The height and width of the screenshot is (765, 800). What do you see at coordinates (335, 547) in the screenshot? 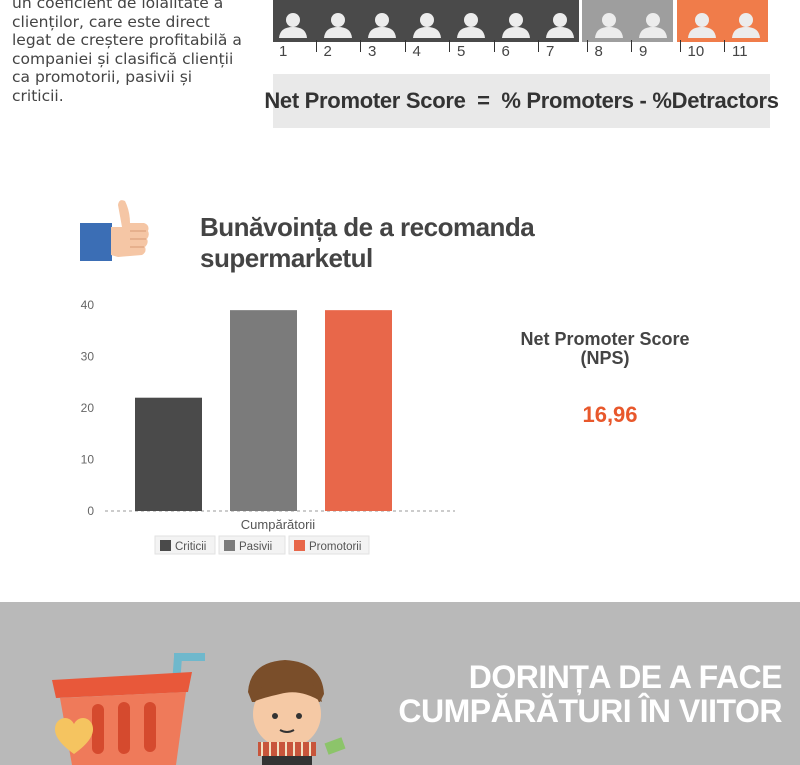
I see `legend-label: Promotorii` at bounding box center [335, 547].